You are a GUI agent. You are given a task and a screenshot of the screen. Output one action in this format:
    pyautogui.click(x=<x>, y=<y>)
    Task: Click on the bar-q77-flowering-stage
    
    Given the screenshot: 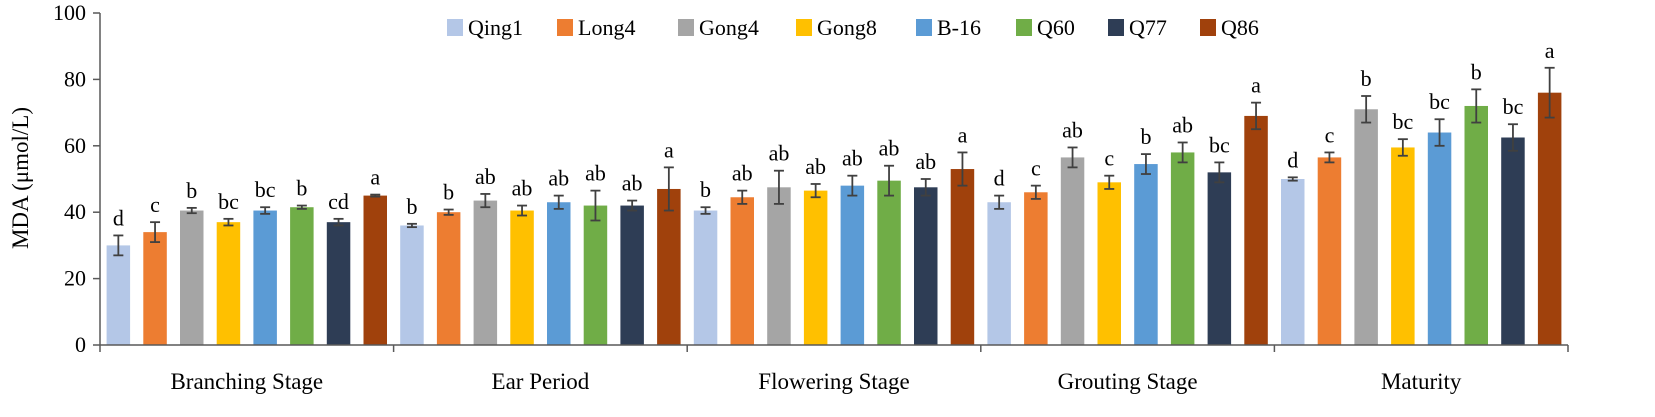 What is the action you would take?
    pyautogui.click(x=926, y=266)
    